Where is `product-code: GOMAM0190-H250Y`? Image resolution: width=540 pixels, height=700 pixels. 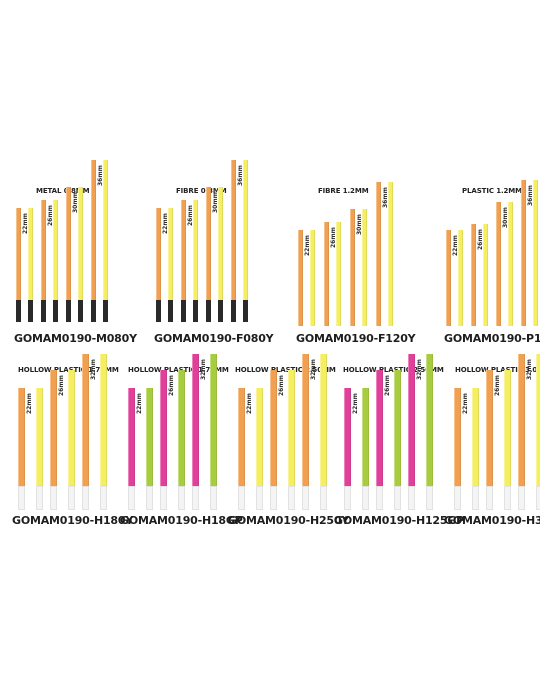 product-code: GOMAM0190-H250Y is located at coordinates (289, 520).